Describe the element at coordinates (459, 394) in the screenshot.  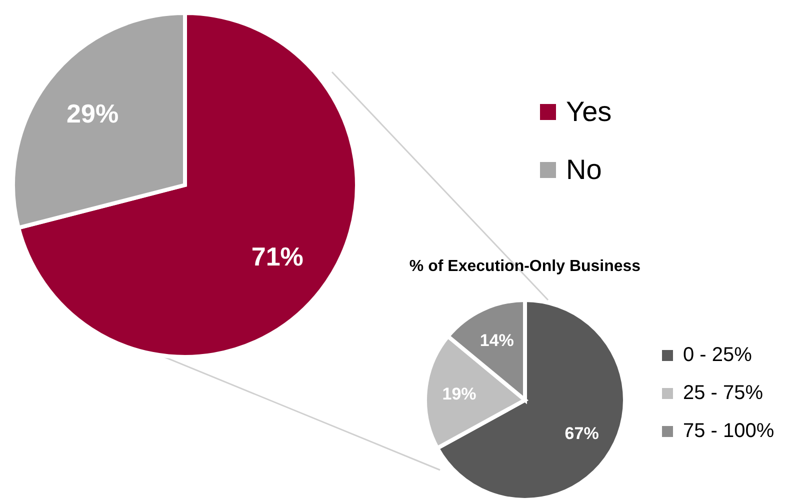
I see `data-label: 19%` at that location.